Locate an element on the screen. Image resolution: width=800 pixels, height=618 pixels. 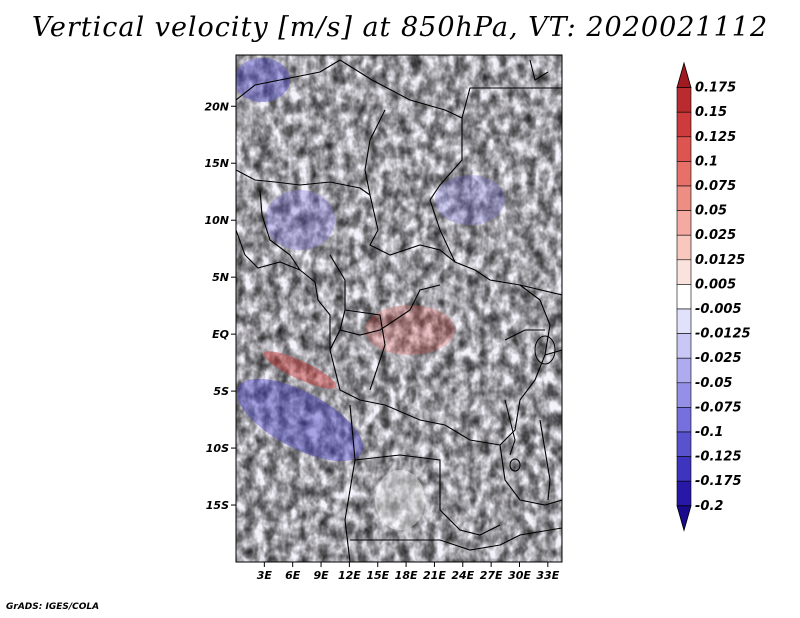
lat-tick-label: 10S is located at coordinates (217, 448).